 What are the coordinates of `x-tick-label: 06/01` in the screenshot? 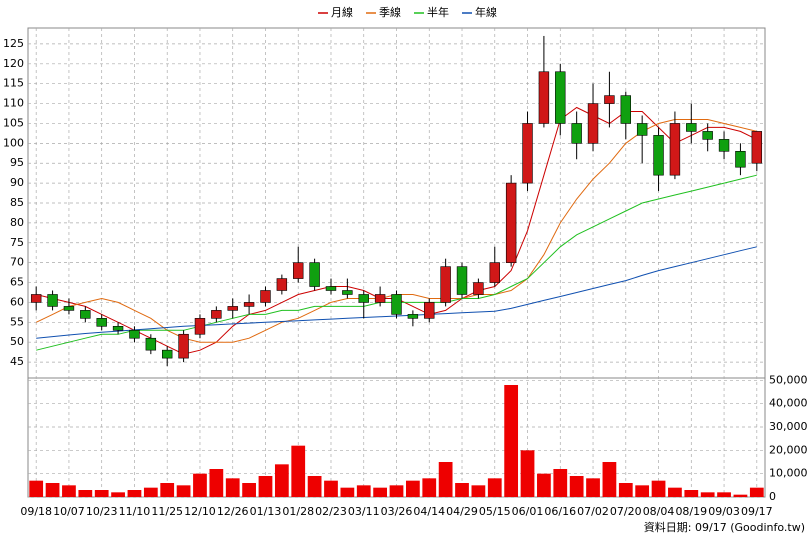 It's located at (528, 511).